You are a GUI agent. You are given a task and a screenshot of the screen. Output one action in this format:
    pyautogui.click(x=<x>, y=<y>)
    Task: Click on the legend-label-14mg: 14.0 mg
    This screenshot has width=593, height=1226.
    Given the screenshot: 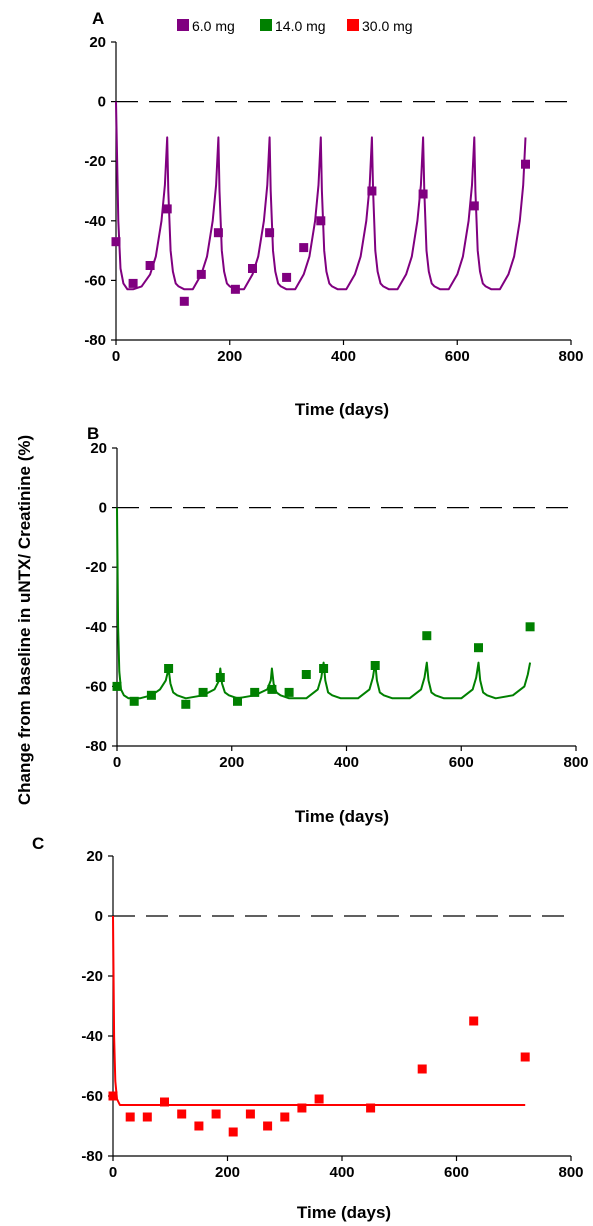 What is the action you would take?
    pyautogui.click(x=300, y=26)
    